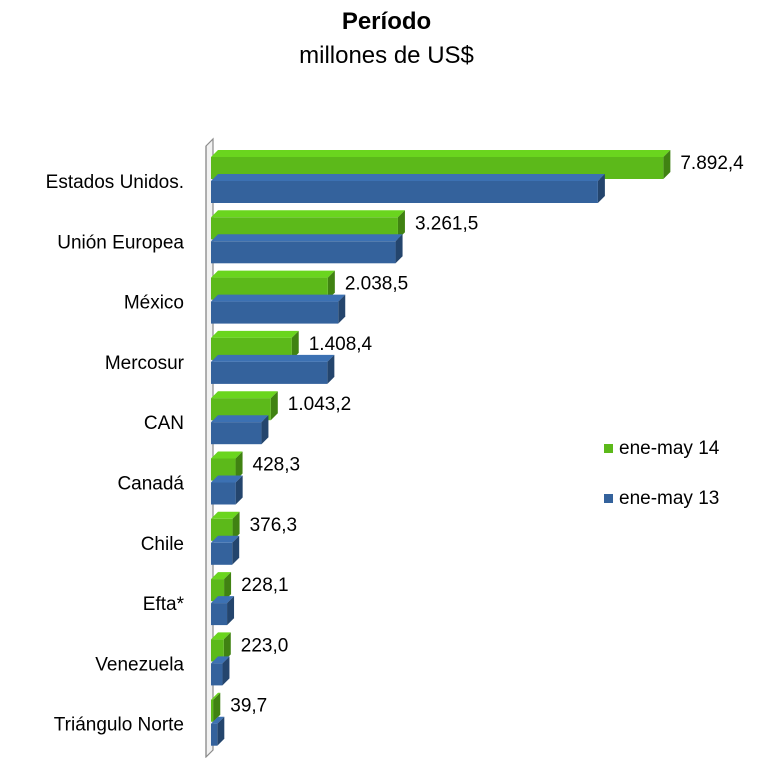 The height and width of the screenshot is (758, 773). Describe the element at coordinates (164, 423) in the screenshot. I see `category-label: CAN` at that location.